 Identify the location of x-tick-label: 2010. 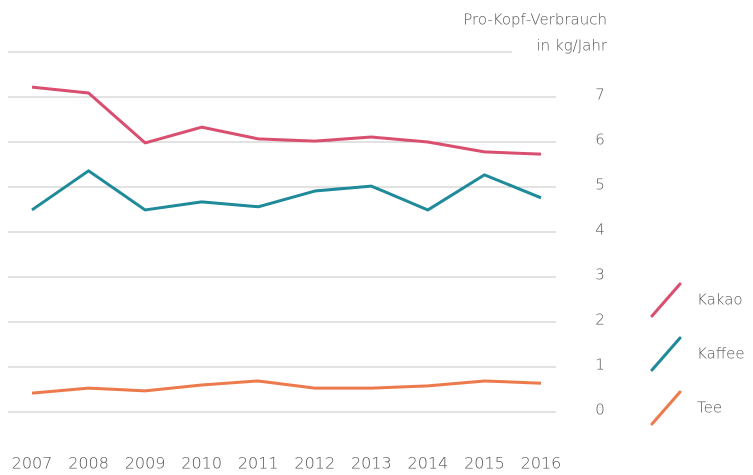
(201, 463).